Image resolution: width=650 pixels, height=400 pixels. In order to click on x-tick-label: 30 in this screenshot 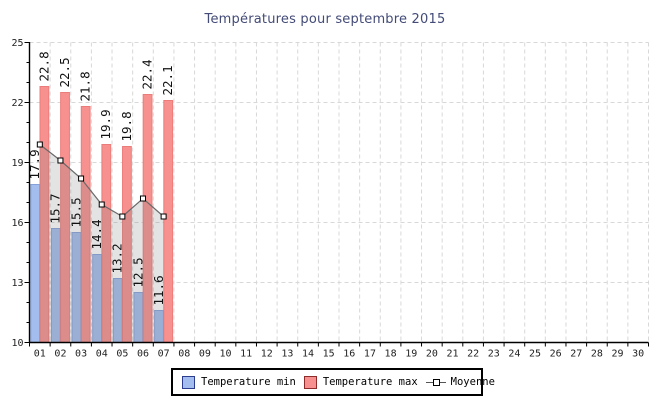, I will do `click(638, 354)`.